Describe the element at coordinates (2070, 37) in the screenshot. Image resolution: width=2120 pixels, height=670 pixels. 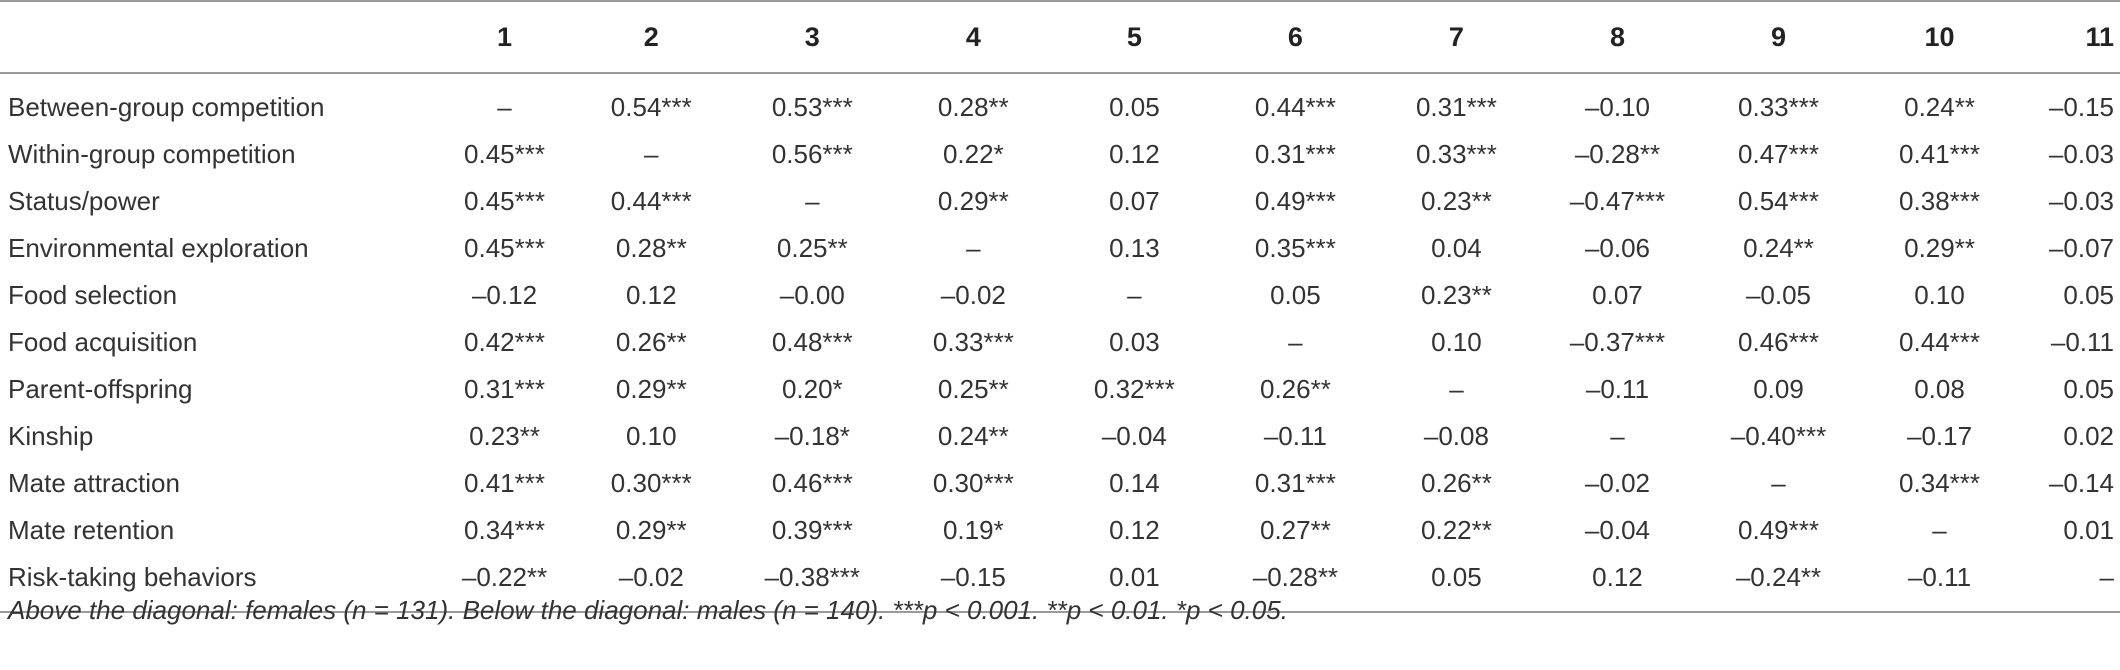
I see `column-header: 11` at that location.